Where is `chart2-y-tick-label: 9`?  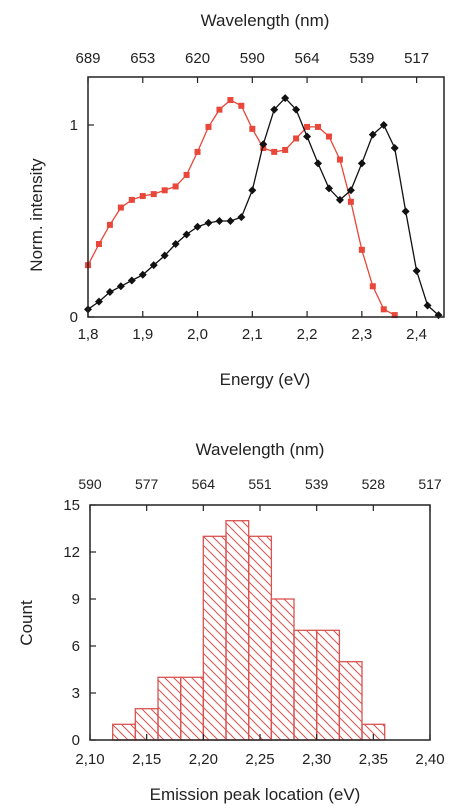 chart2-y-tick-label: 9 is located at coordinates (76, 599).